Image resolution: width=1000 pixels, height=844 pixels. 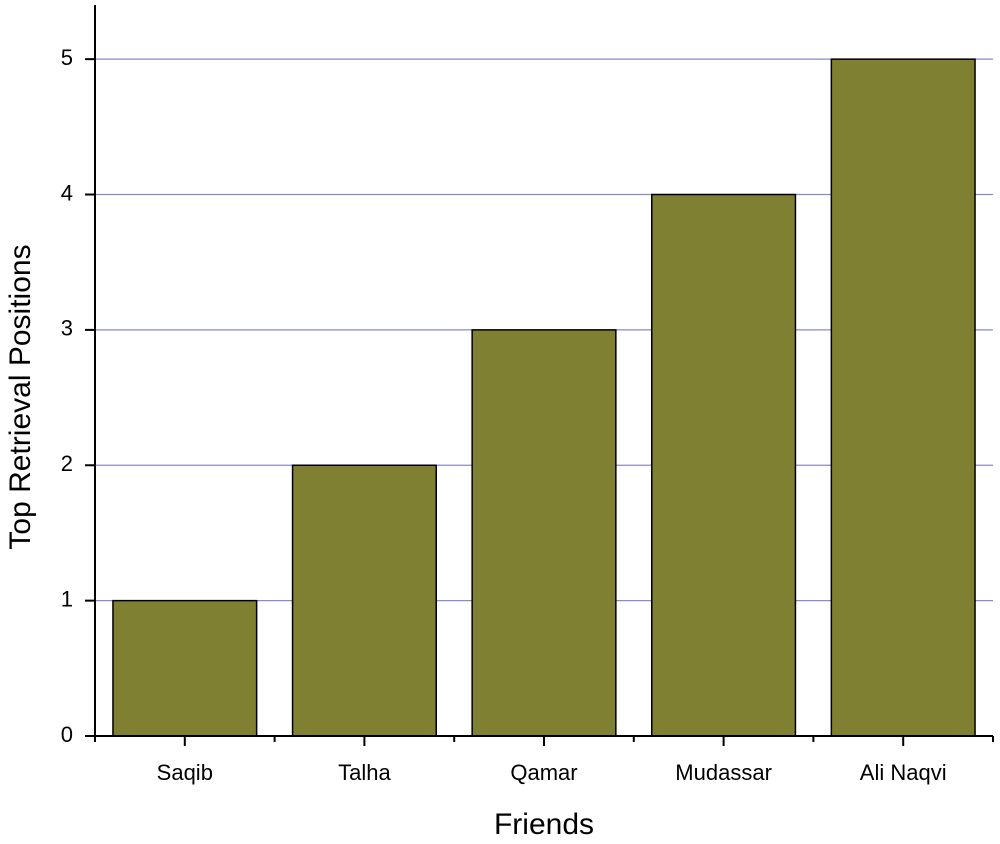 What do you see at coordinates (67, 328) in the screenshot?
I see `y-tick-label: 3` at bounding box center [67, 328].